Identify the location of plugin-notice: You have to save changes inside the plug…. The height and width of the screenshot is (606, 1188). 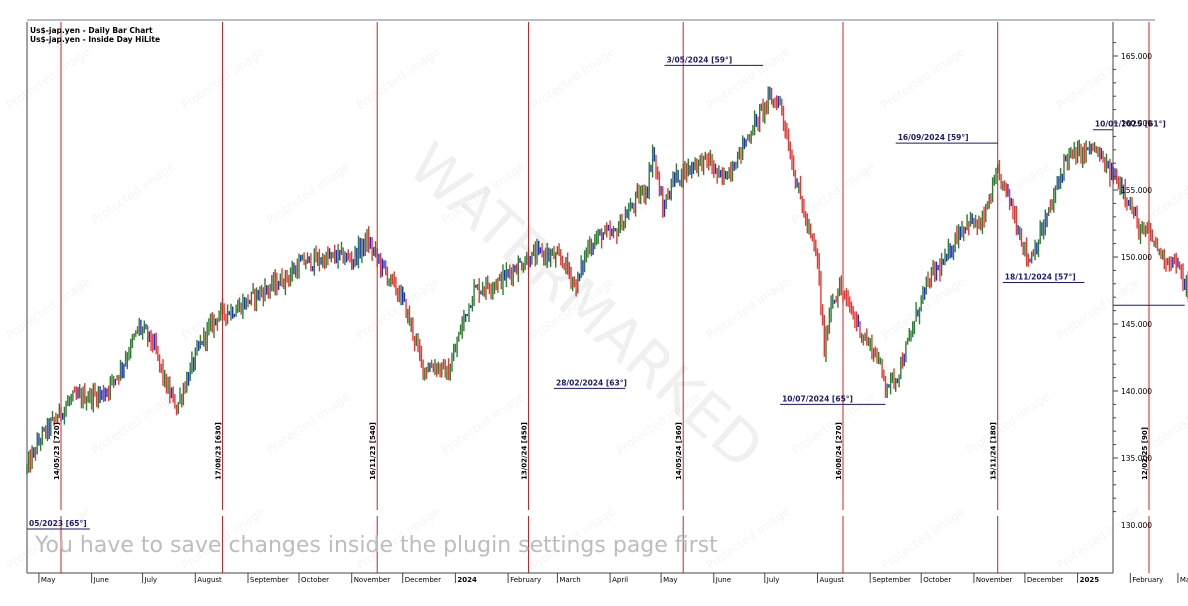
(376, 545).